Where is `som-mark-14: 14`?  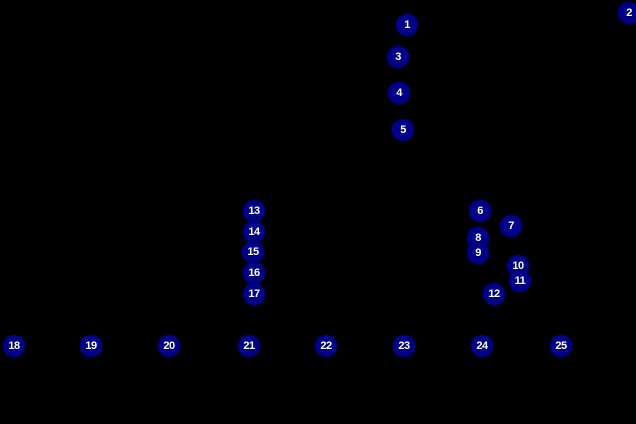
som-mark-14: 14 is located at coordinates (254, 232).